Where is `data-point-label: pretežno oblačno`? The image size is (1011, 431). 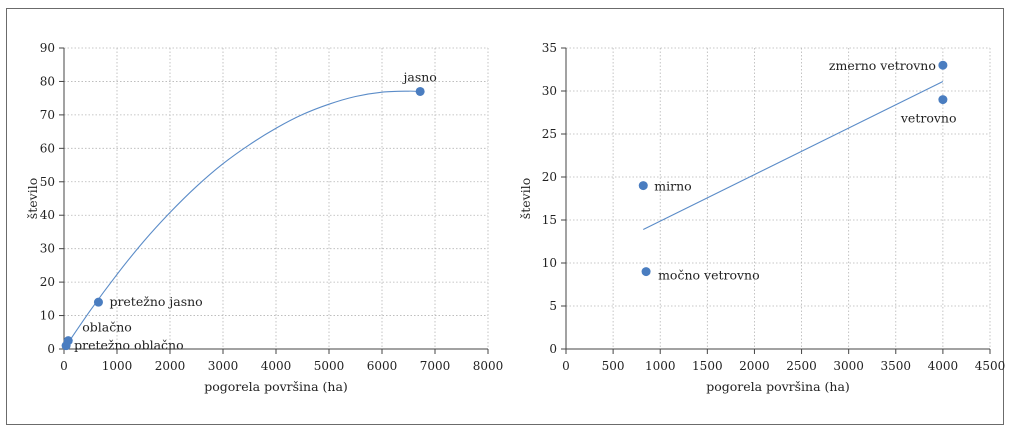
data-point-label: pretežno oblačno is located at coordinates (128, 345).